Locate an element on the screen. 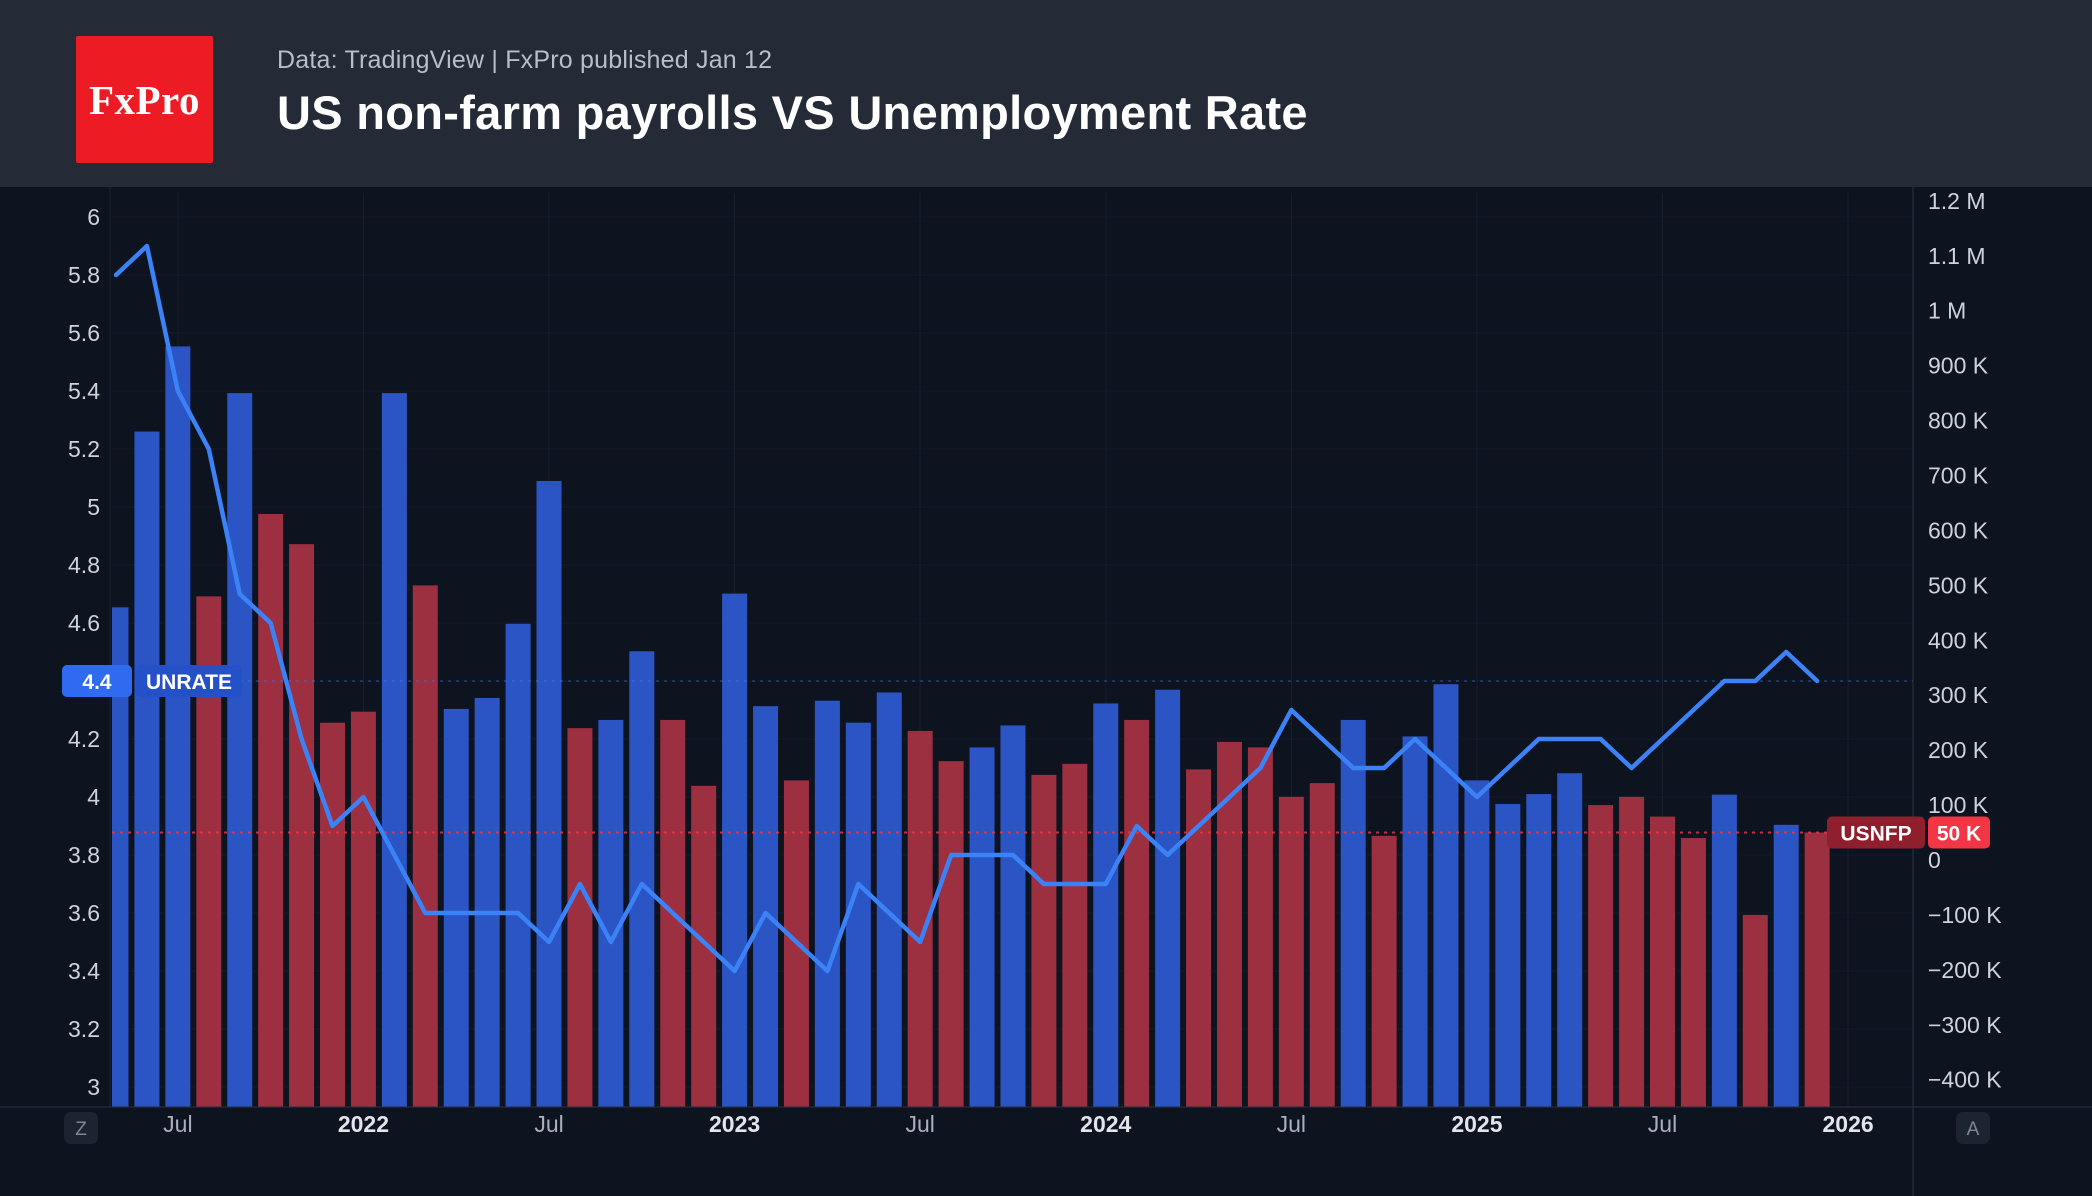  right-axis-tick-label: −400 K is located at coordinates (1965, 1080).